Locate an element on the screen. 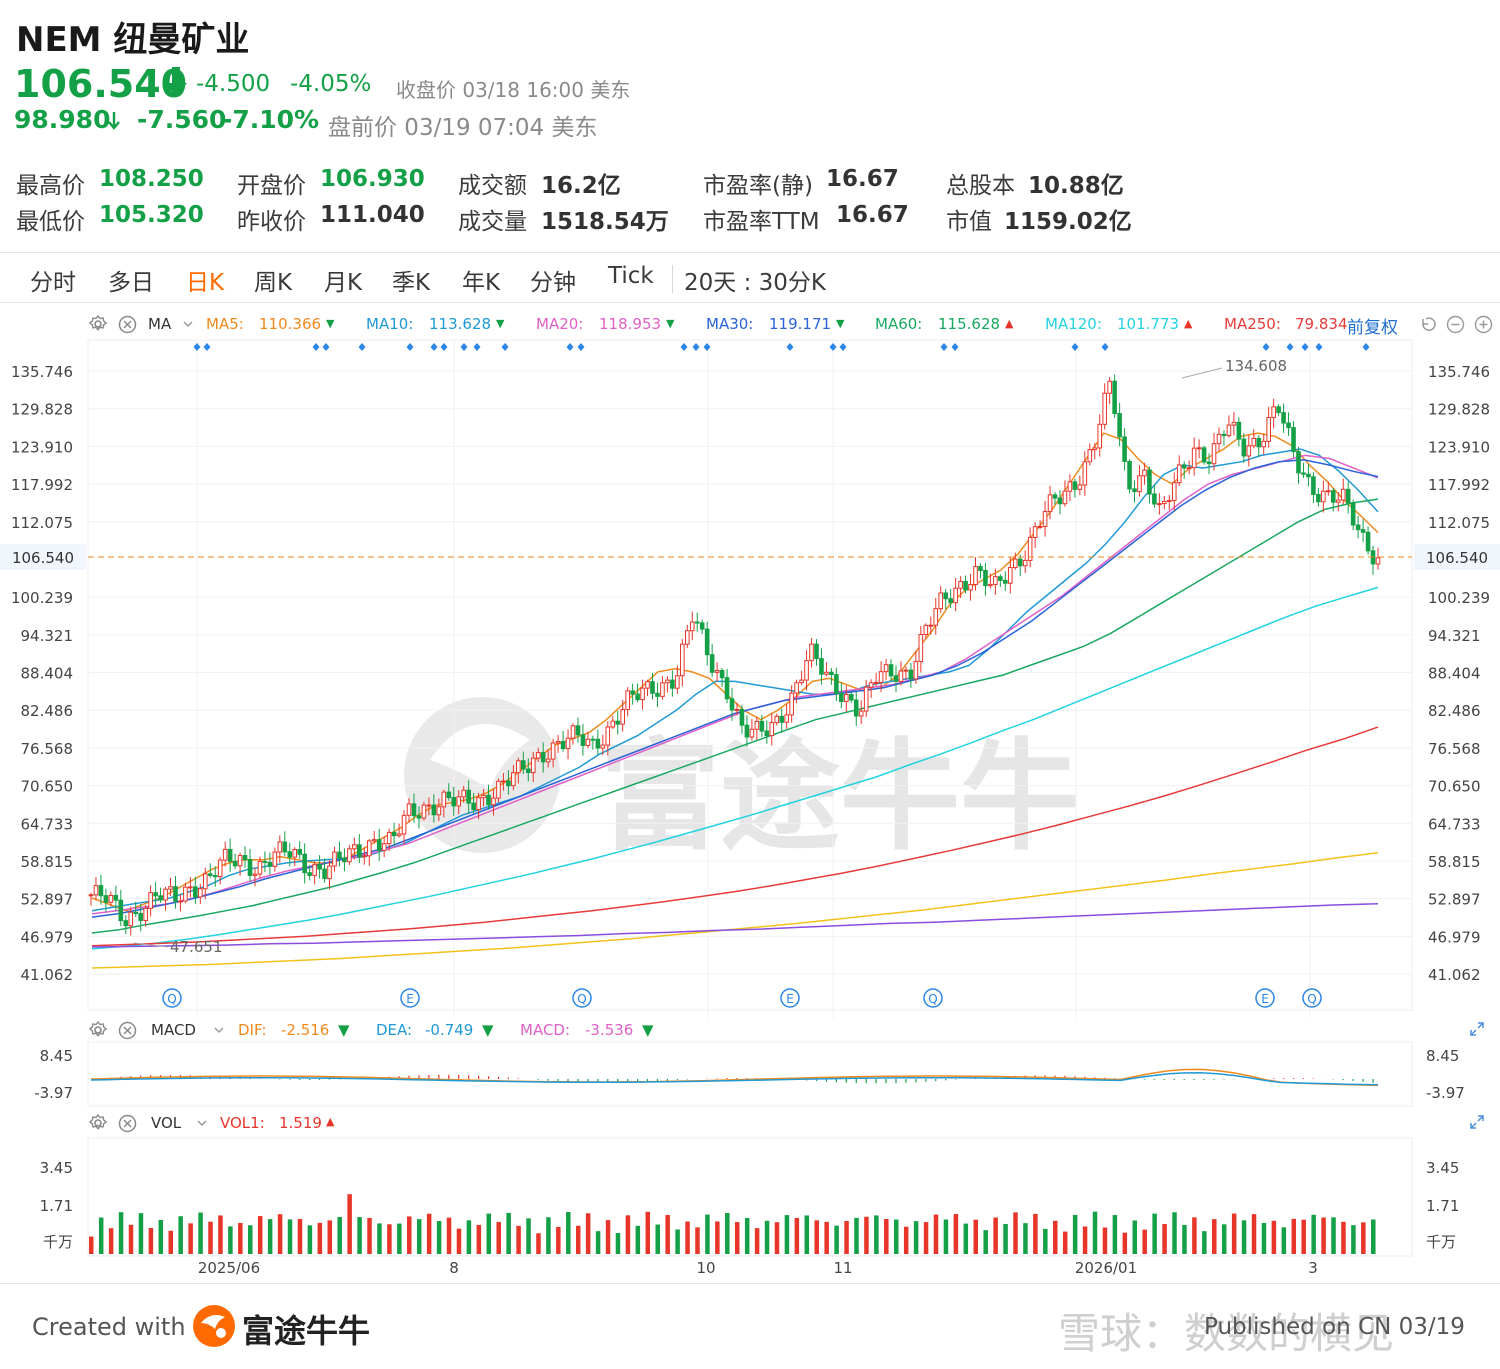 This screenshot has height=1369, width=1500. tab-intraday: 分时 is located at coordinates (53, 283).